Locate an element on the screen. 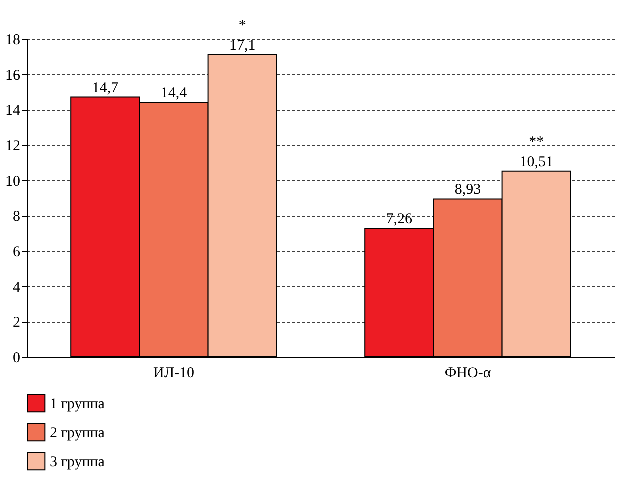  y-tick-label: 14 is located at coordinates (13, 111).